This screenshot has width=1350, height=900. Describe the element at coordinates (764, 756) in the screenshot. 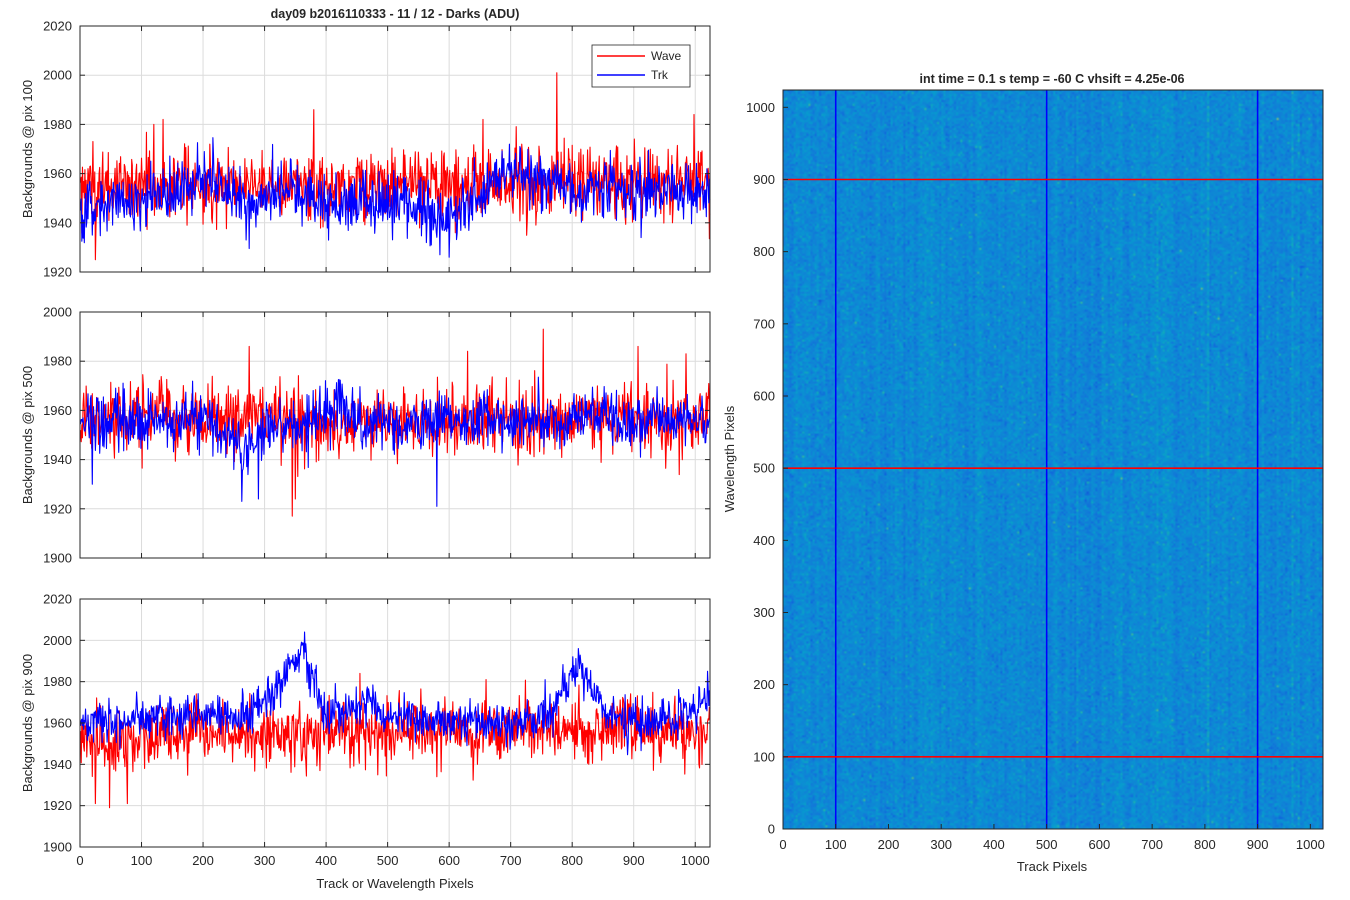

I see `y-tick-label: 100` at that location.